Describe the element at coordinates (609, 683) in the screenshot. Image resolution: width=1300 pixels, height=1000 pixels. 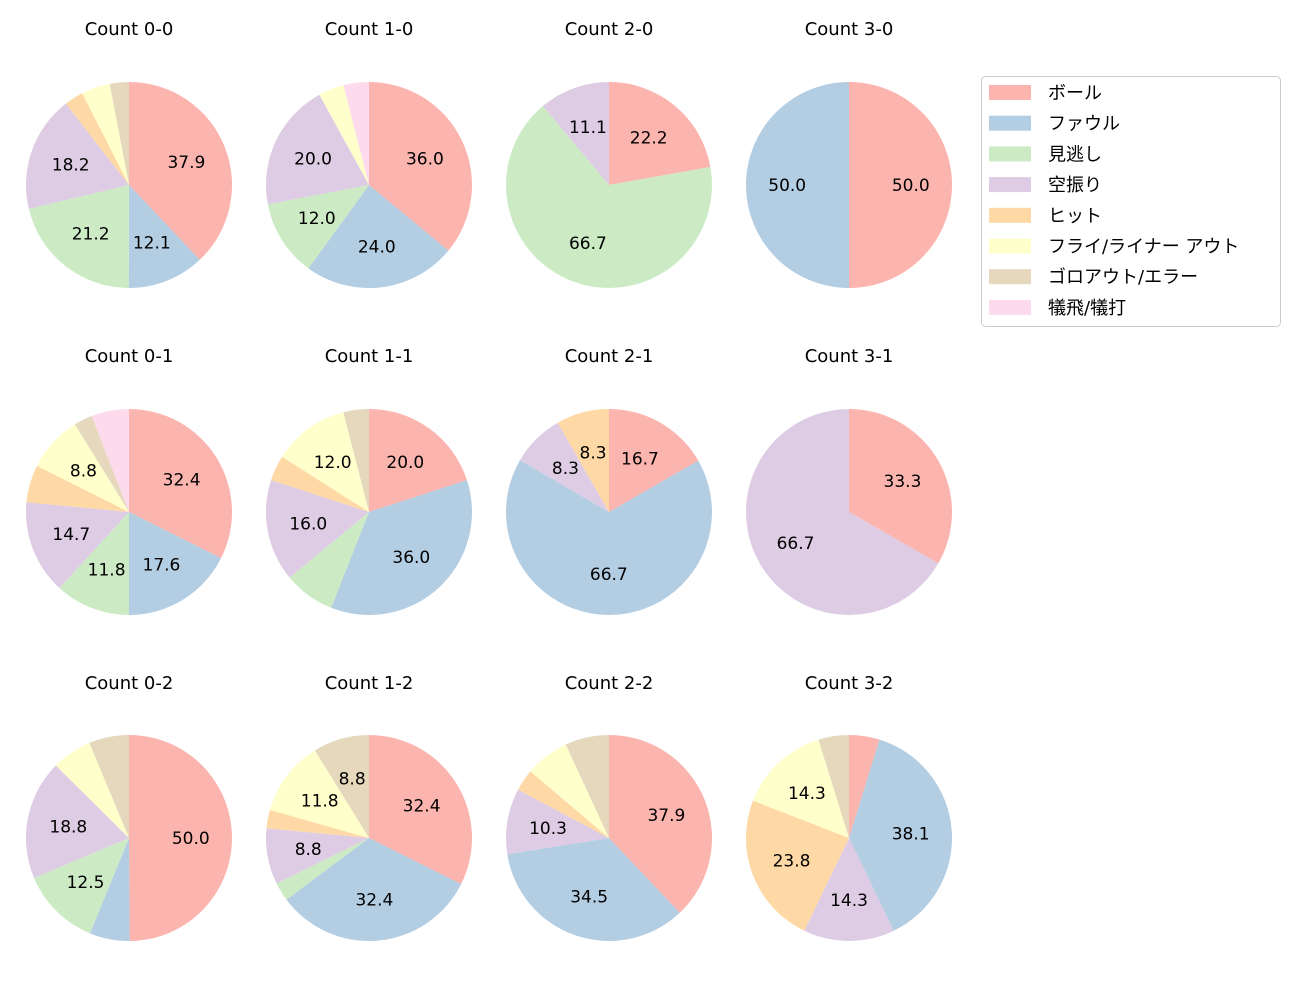
I see `pie-title: Count 2-2` at that location.